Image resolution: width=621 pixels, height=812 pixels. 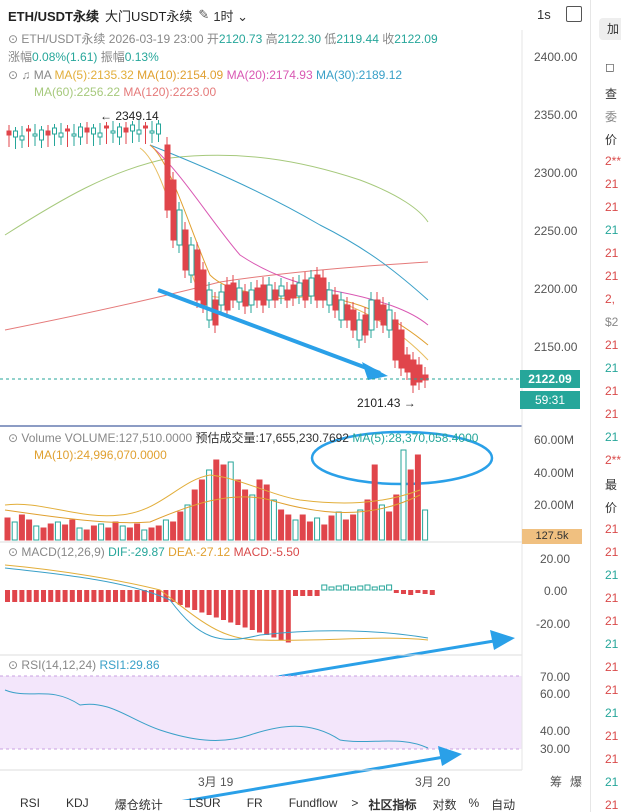 What do you see at coordinates (576, 782) in the screenshot?
I see `liquidation-button: 爆` at bounding box center [576, 782].